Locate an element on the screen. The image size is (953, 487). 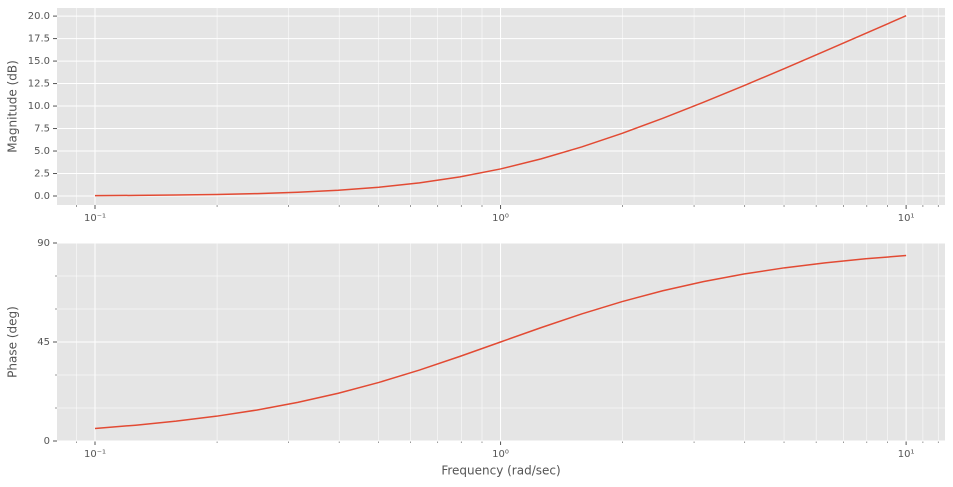
y-tick-label: 15.0 is located at coordinates (39, 61).